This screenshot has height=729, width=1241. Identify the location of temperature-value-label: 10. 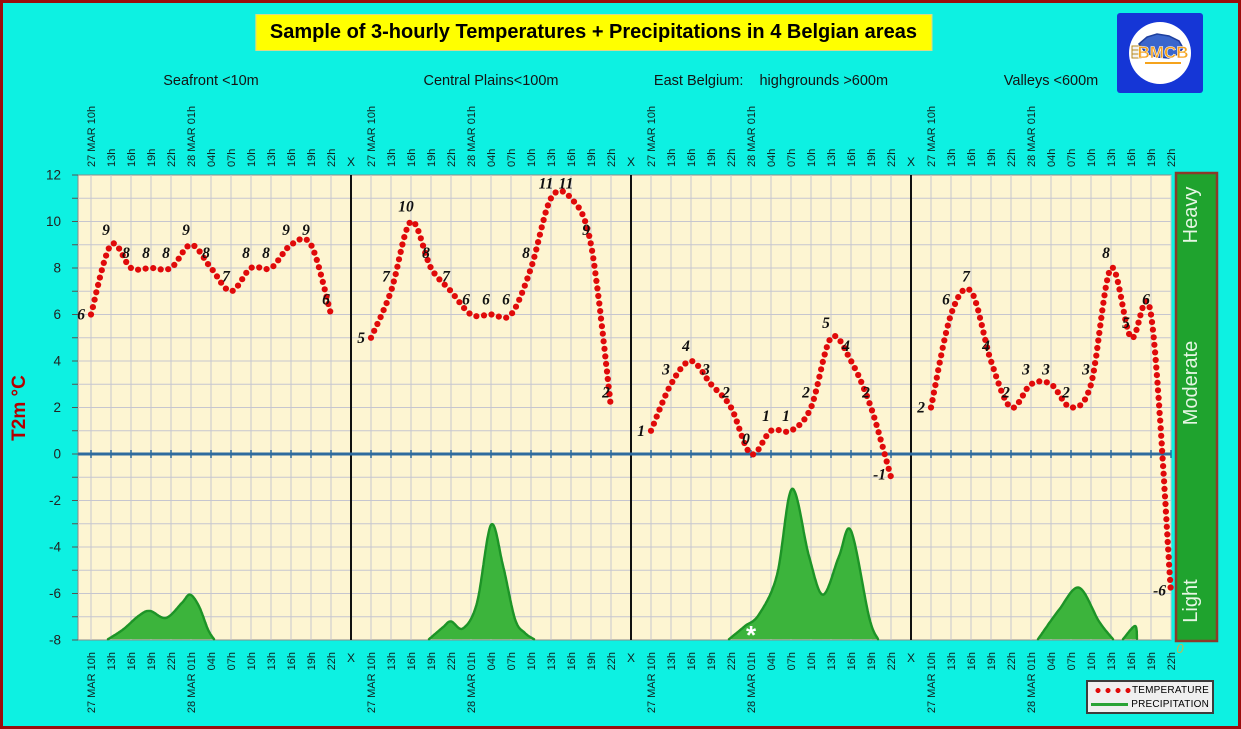
(406, 207).